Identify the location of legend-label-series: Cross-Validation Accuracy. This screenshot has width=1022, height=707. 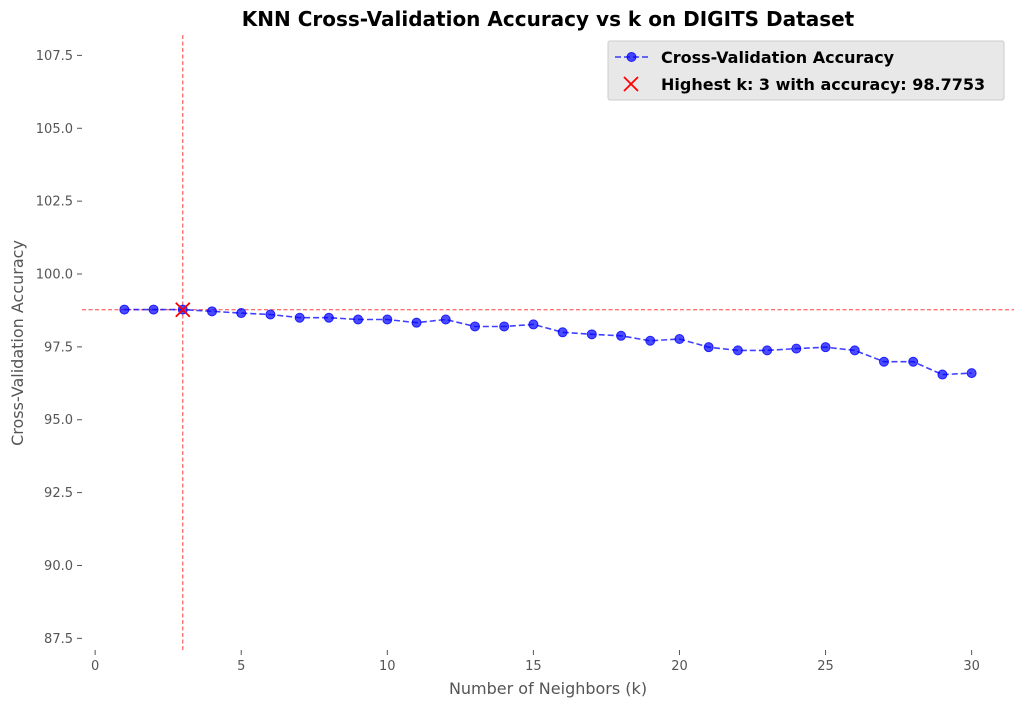
(778, 57).